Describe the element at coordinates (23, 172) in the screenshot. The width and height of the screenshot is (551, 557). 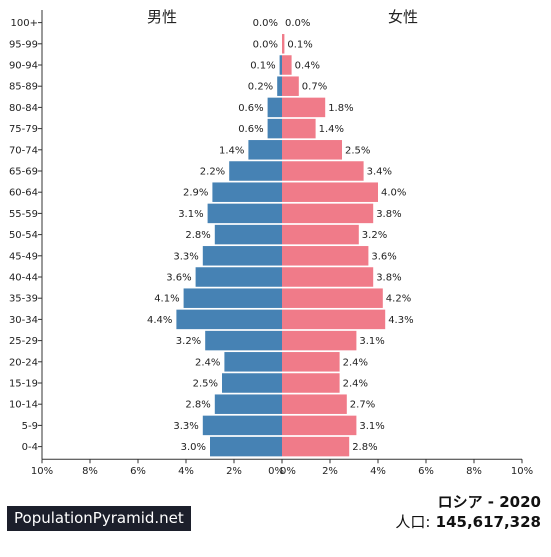
I see `age-label-65-69: 65-69` at that location.